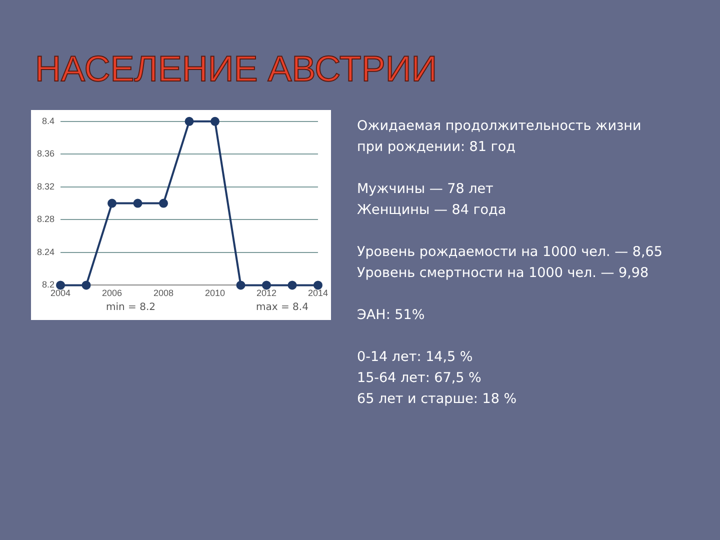 This screenshot has width=720, height=540. Describe the element at coordinates (60, 293) in the screenshot. I see `x-tick-label: 2004` at that location.